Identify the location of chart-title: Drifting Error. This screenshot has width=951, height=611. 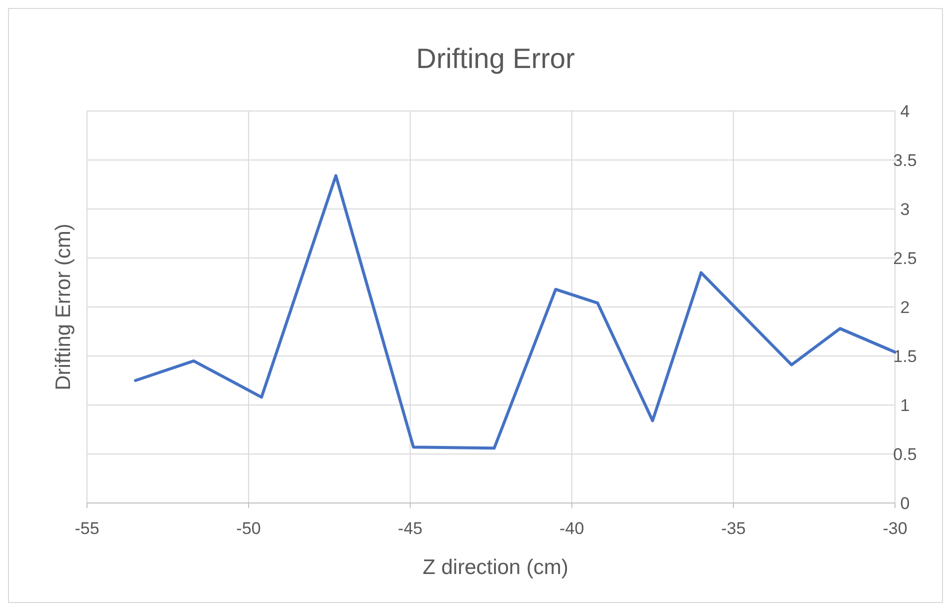
(495, 58).